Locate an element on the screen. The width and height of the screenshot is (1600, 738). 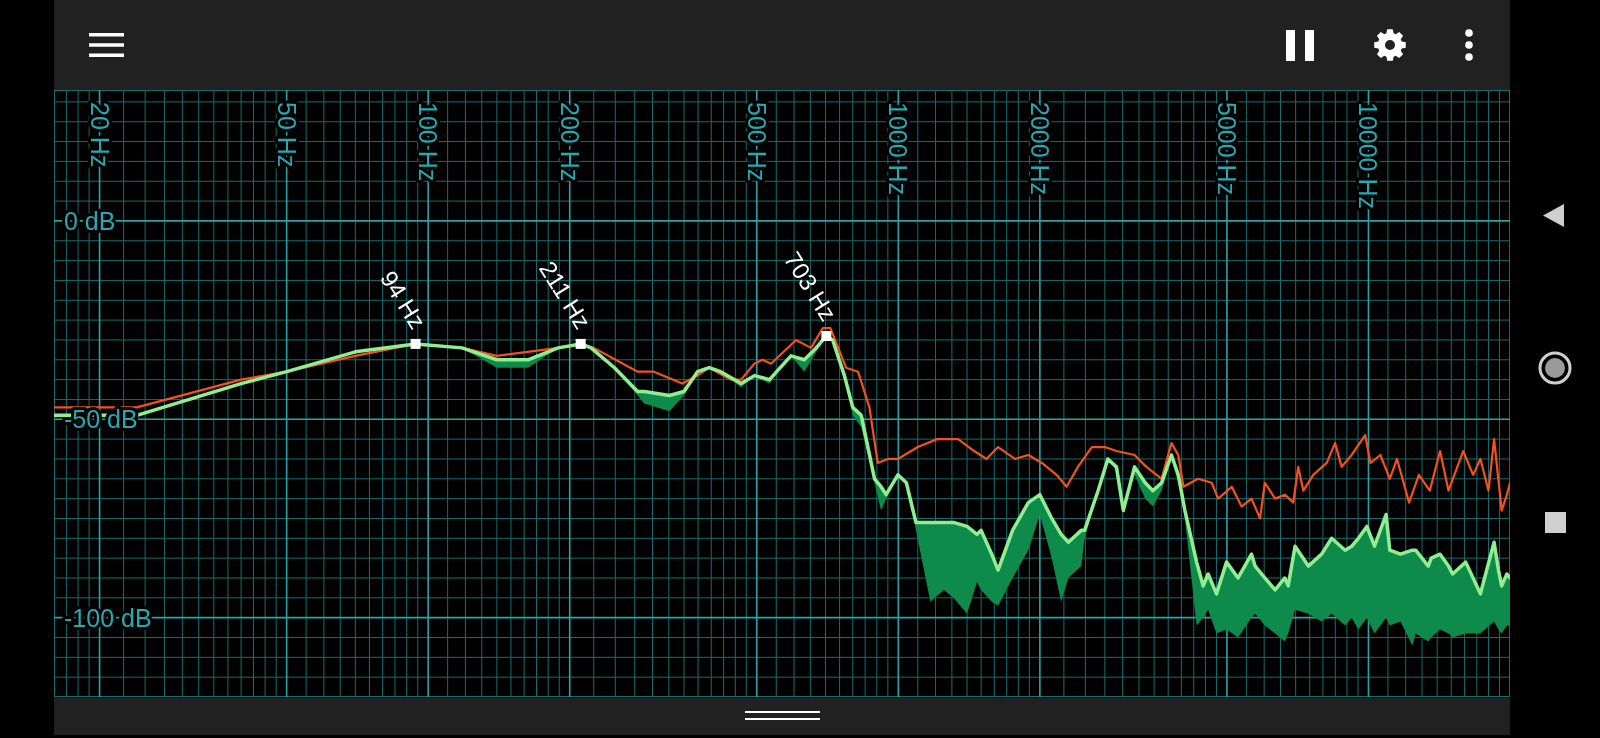
annotation: 703 Hz is located at coordinates (810, 286).